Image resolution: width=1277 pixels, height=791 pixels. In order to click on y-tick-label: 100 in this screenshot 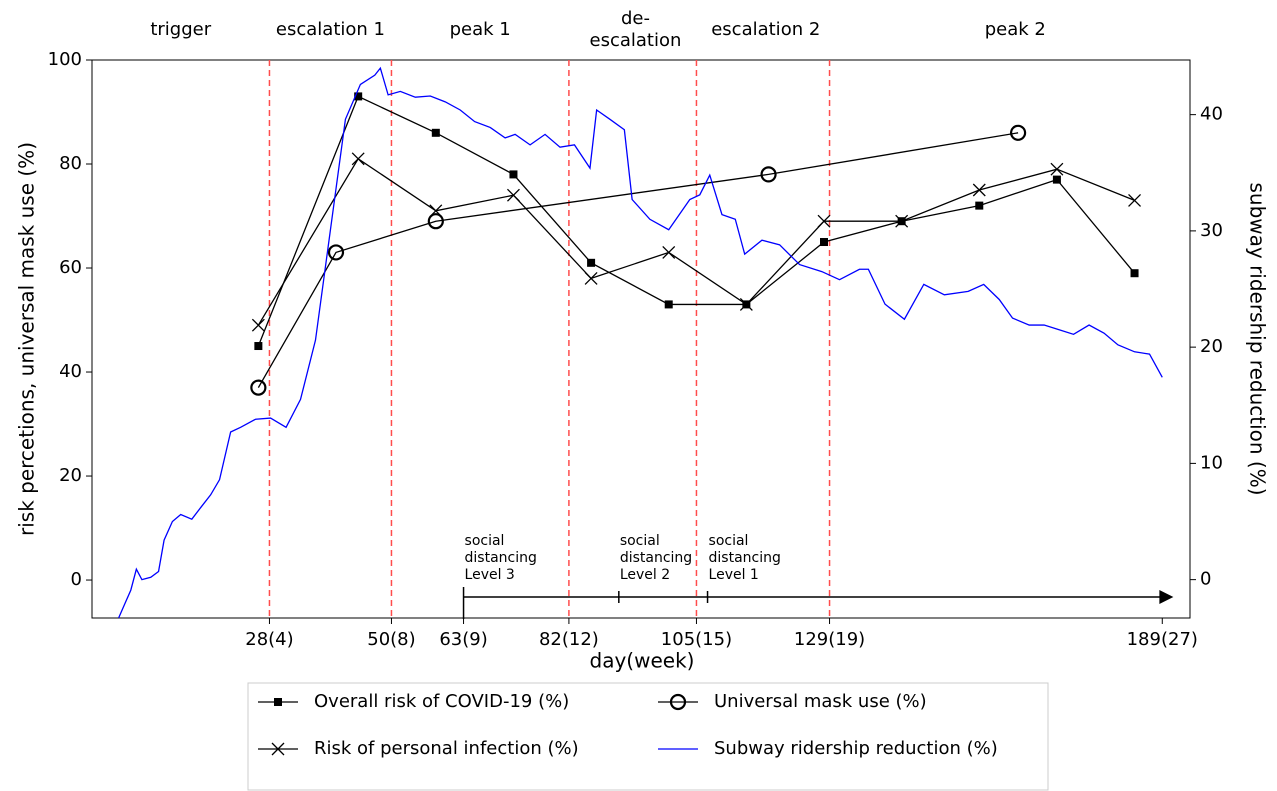, I will do `click(65, 59)`.